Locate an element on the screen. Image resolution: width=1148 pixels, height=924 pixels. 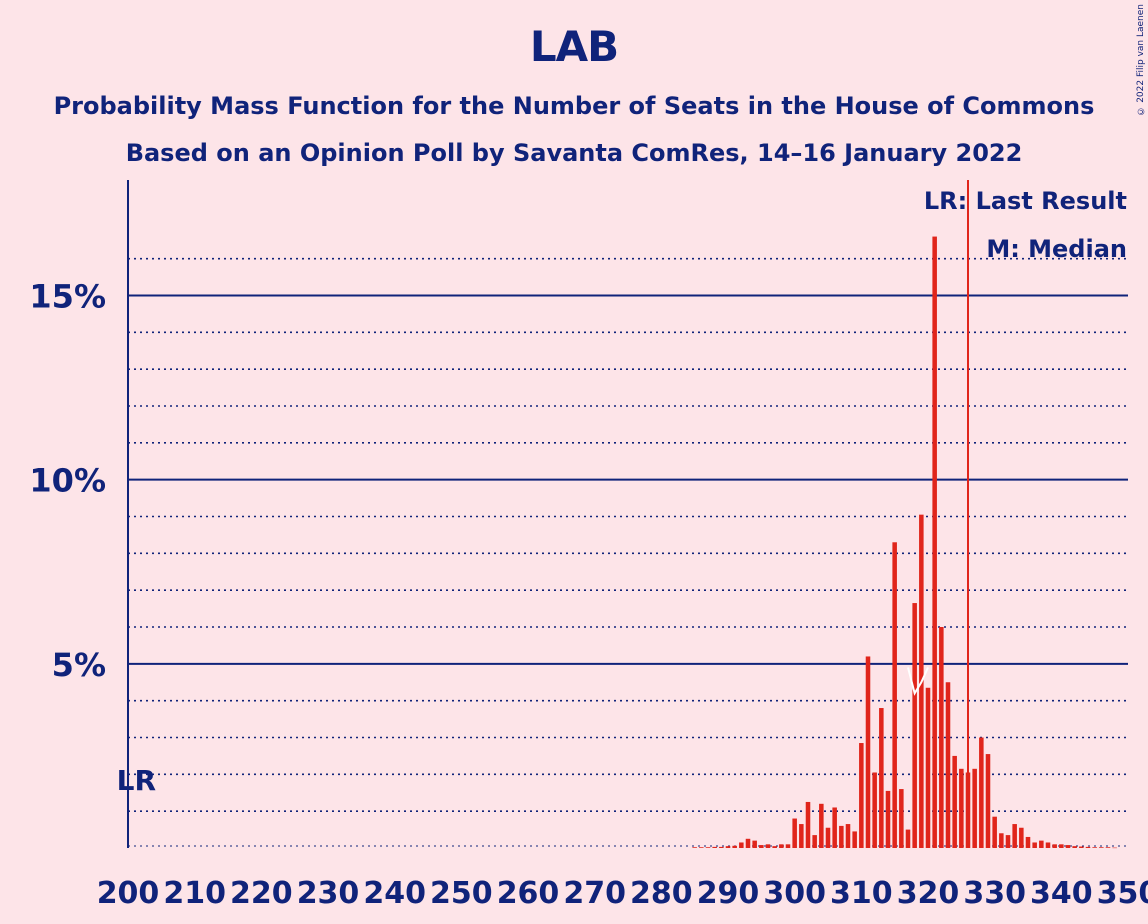
x-tick-label: 220 is located at coordinates (261, 893).